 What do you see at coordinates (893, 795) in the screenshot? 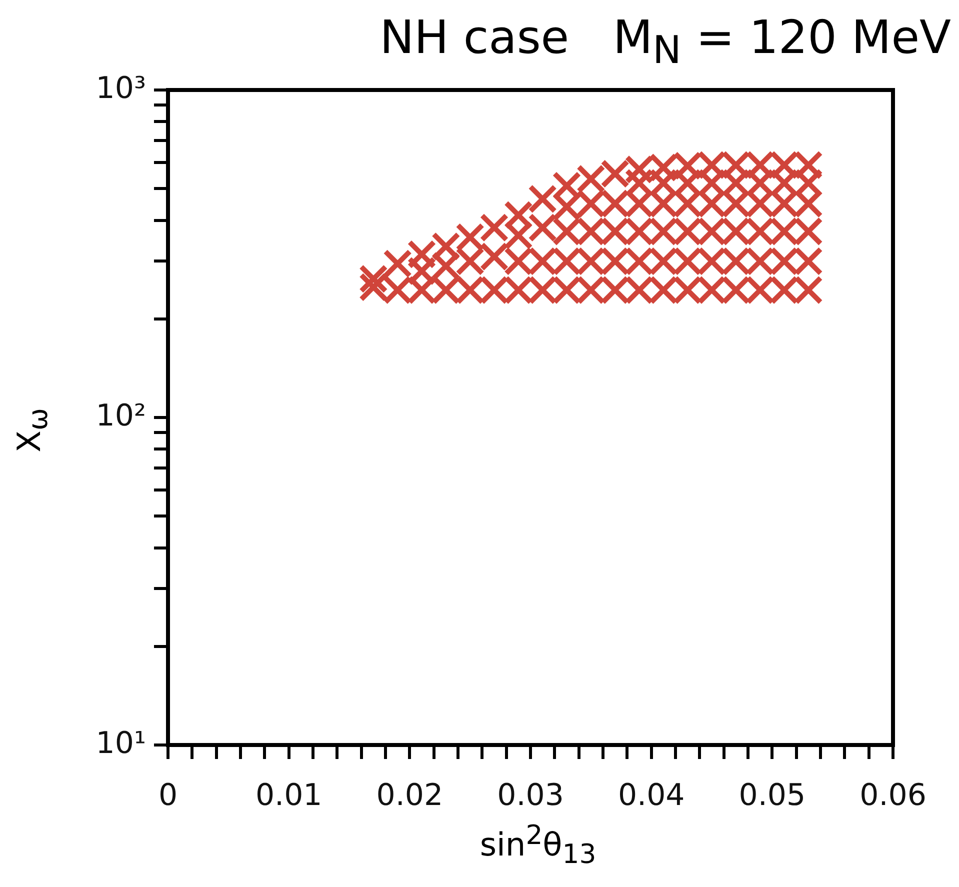
I see `x-tick-label: 0.06` at bounding box center [893, 795].